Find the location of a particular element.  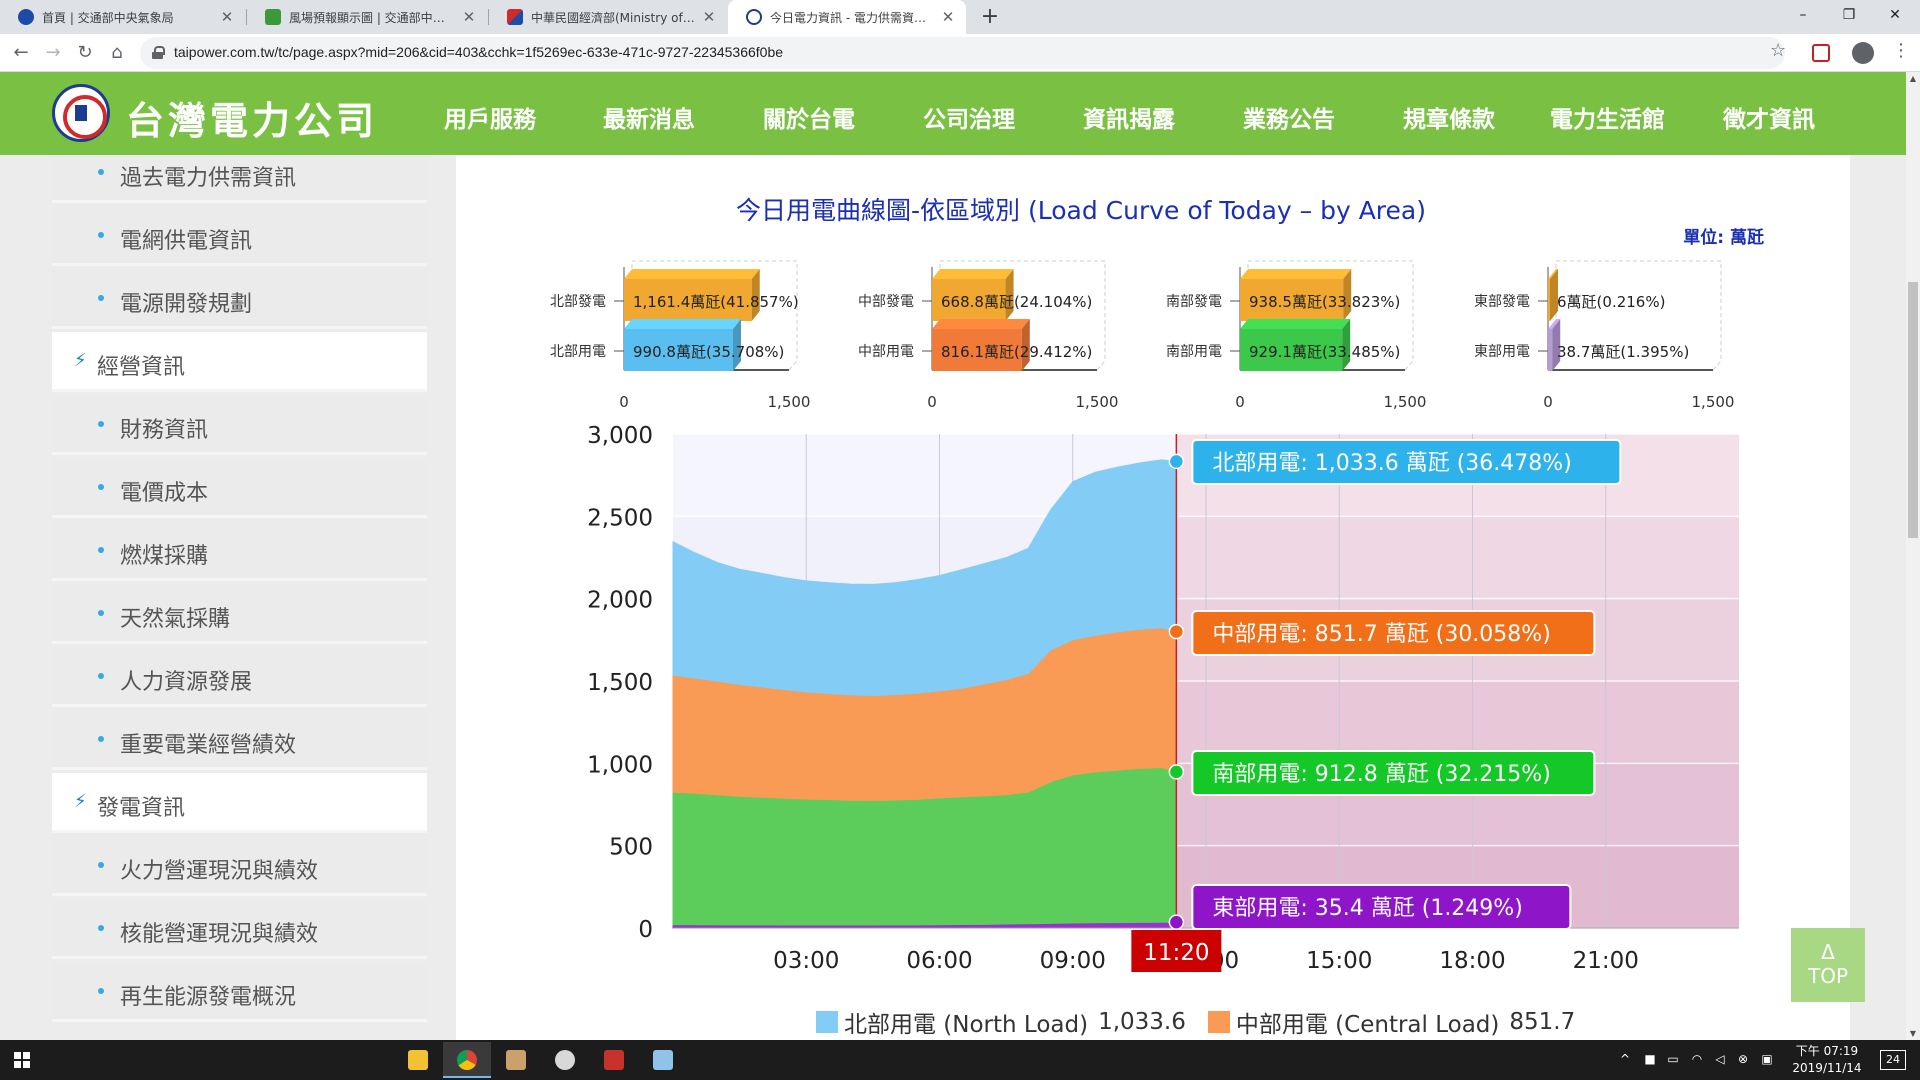

sketchup-taskbar-icon is located at coordinates (614, 1060).